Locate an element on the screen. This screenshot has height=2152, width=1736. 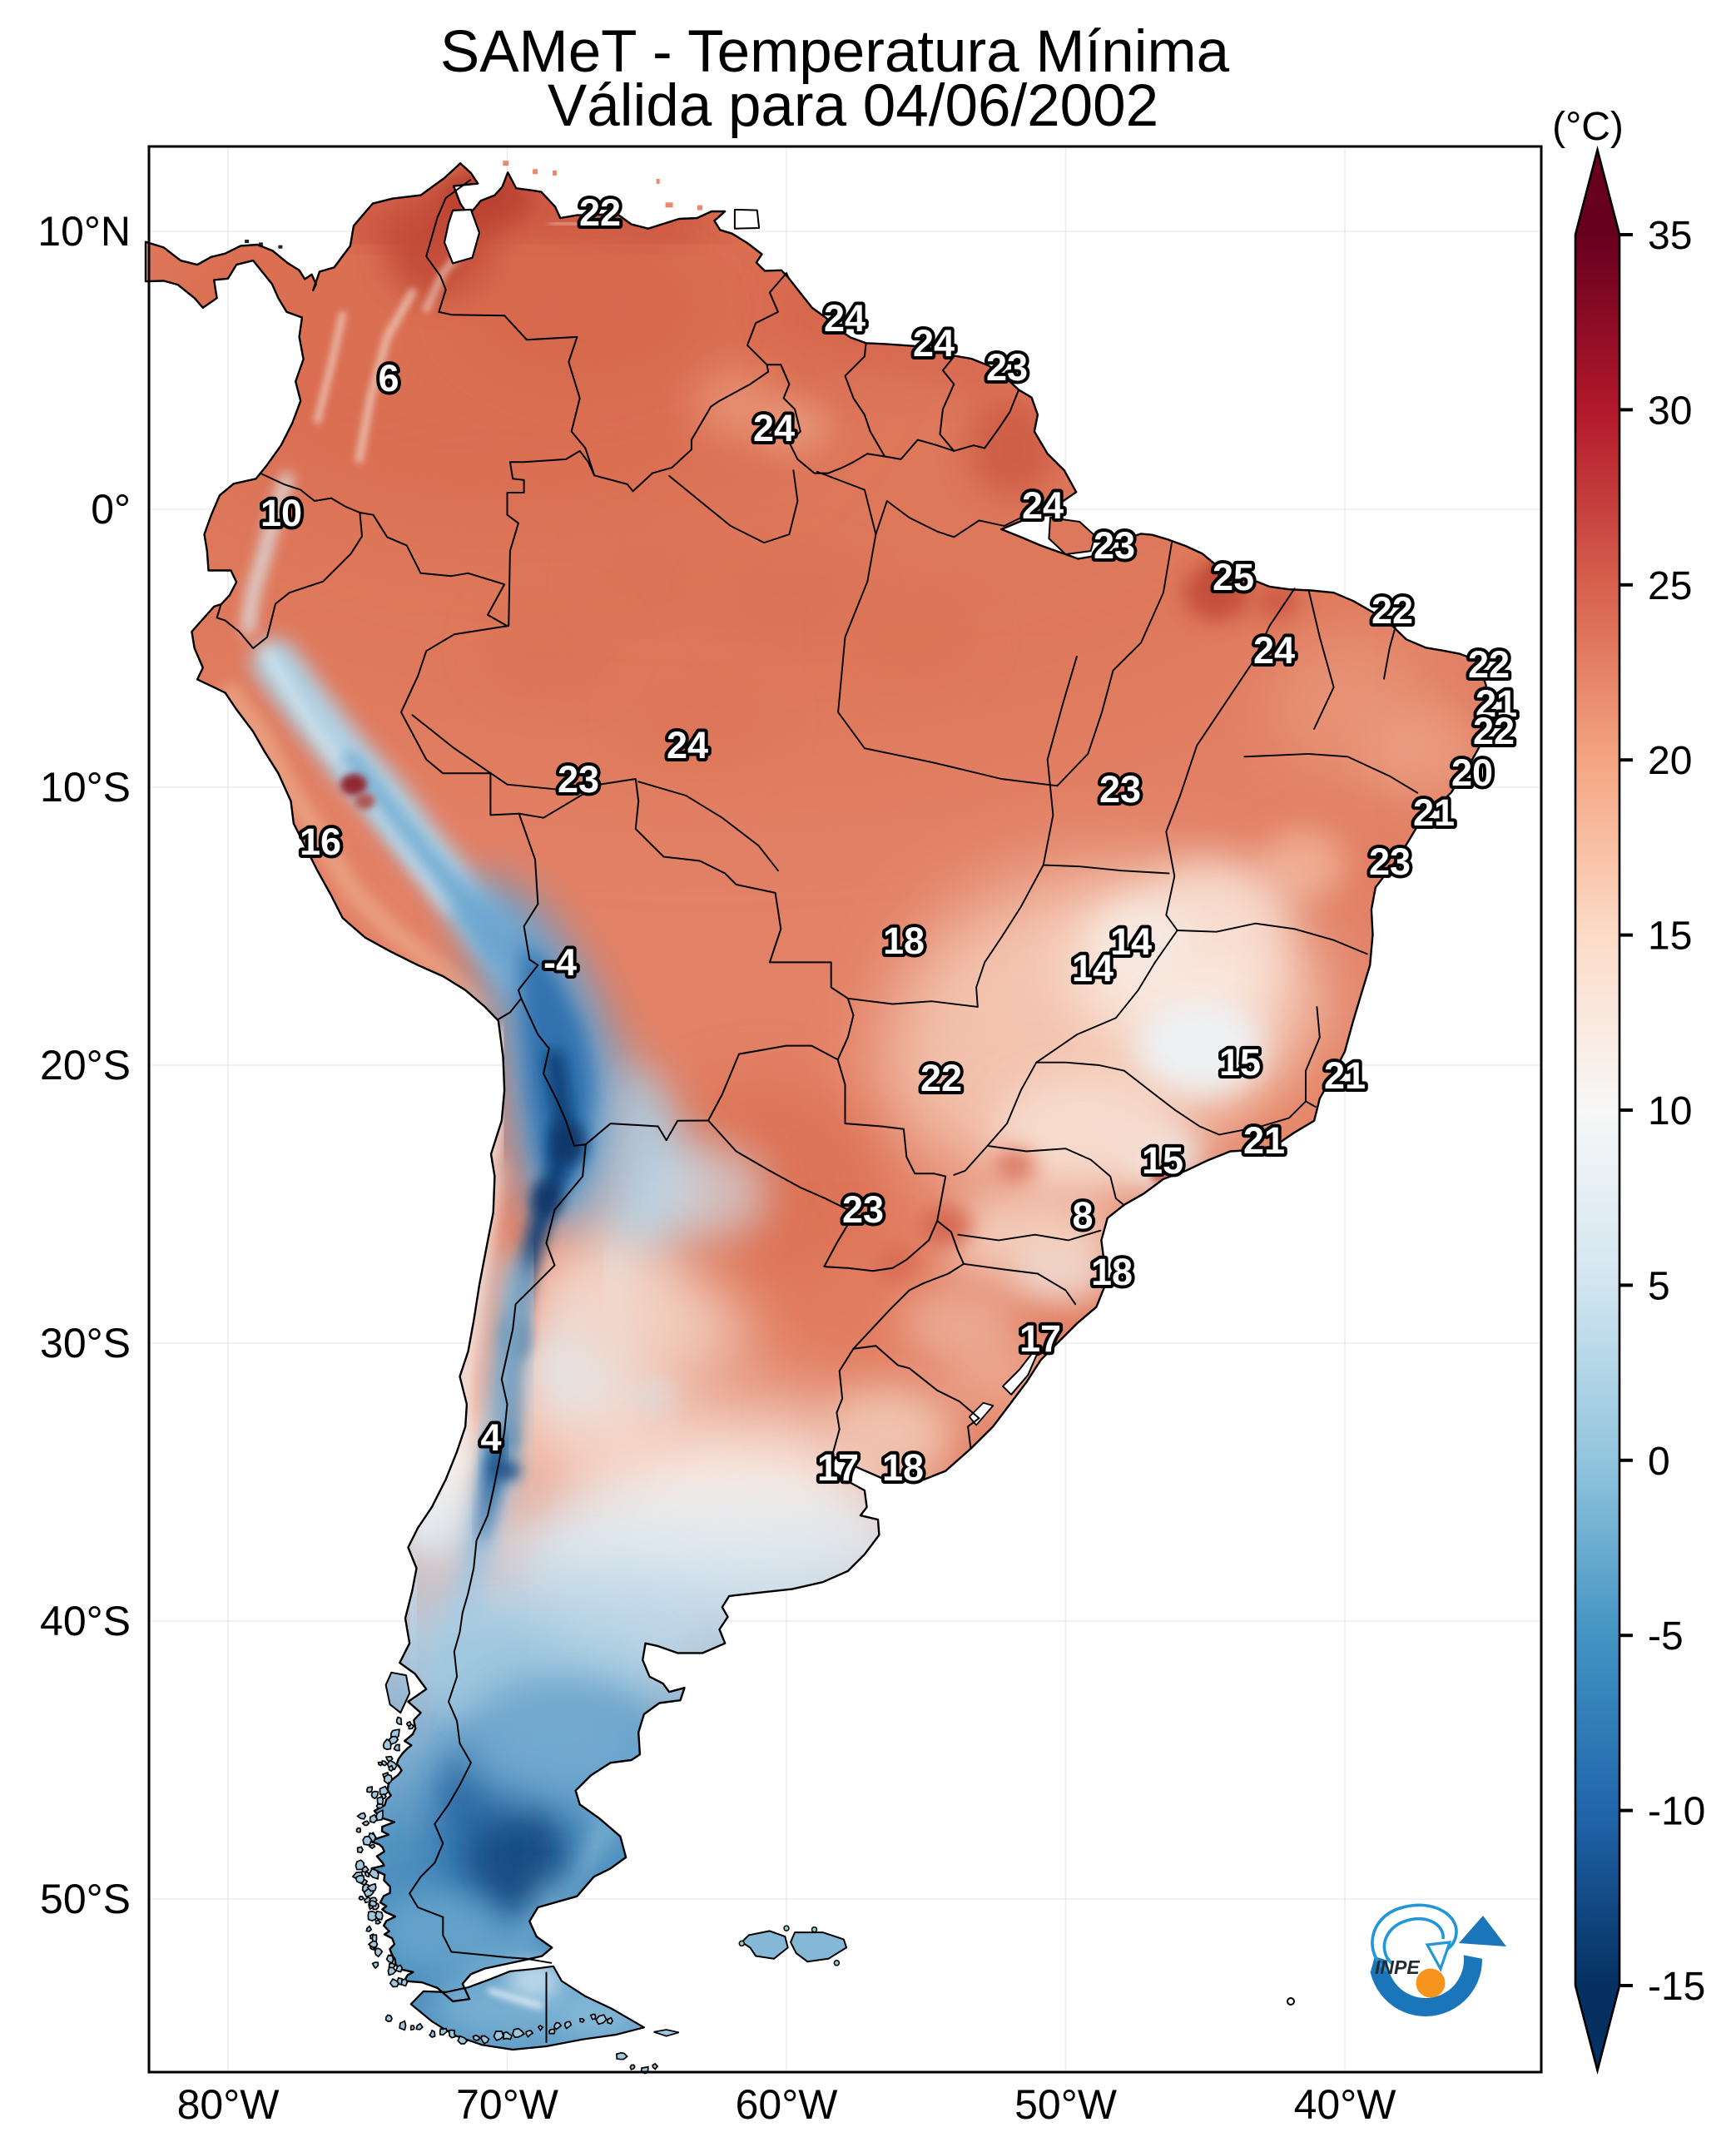
svg-text: 4 is located at coordinates (490, 1437).